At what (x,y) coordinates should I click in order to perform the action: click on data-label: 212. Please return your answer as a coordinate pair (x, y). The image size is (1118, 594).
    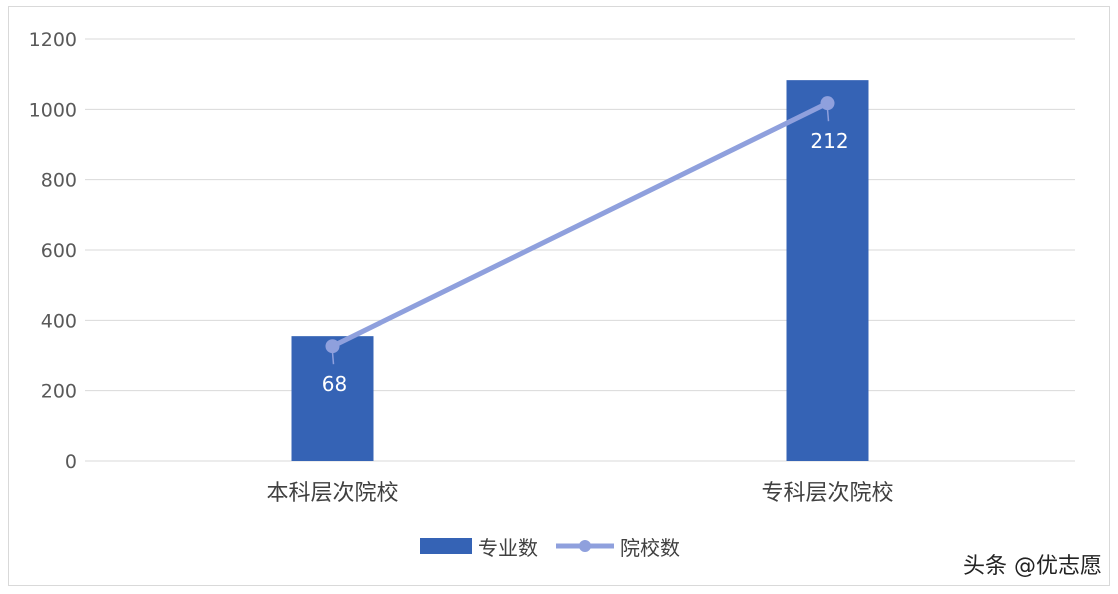
    Looking at the image, I should click on (829, 141).